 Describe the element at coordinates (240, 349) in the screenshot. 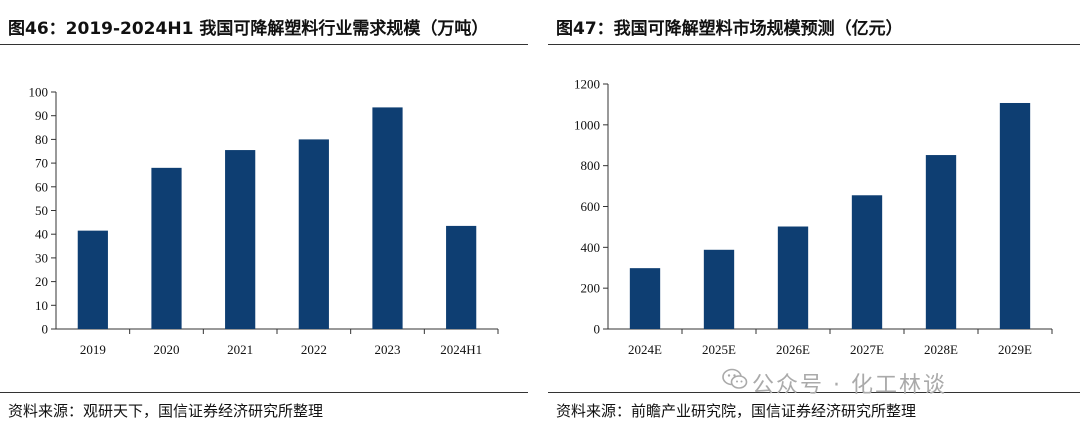

I see `left-x-tick-label: 2021` at that location.